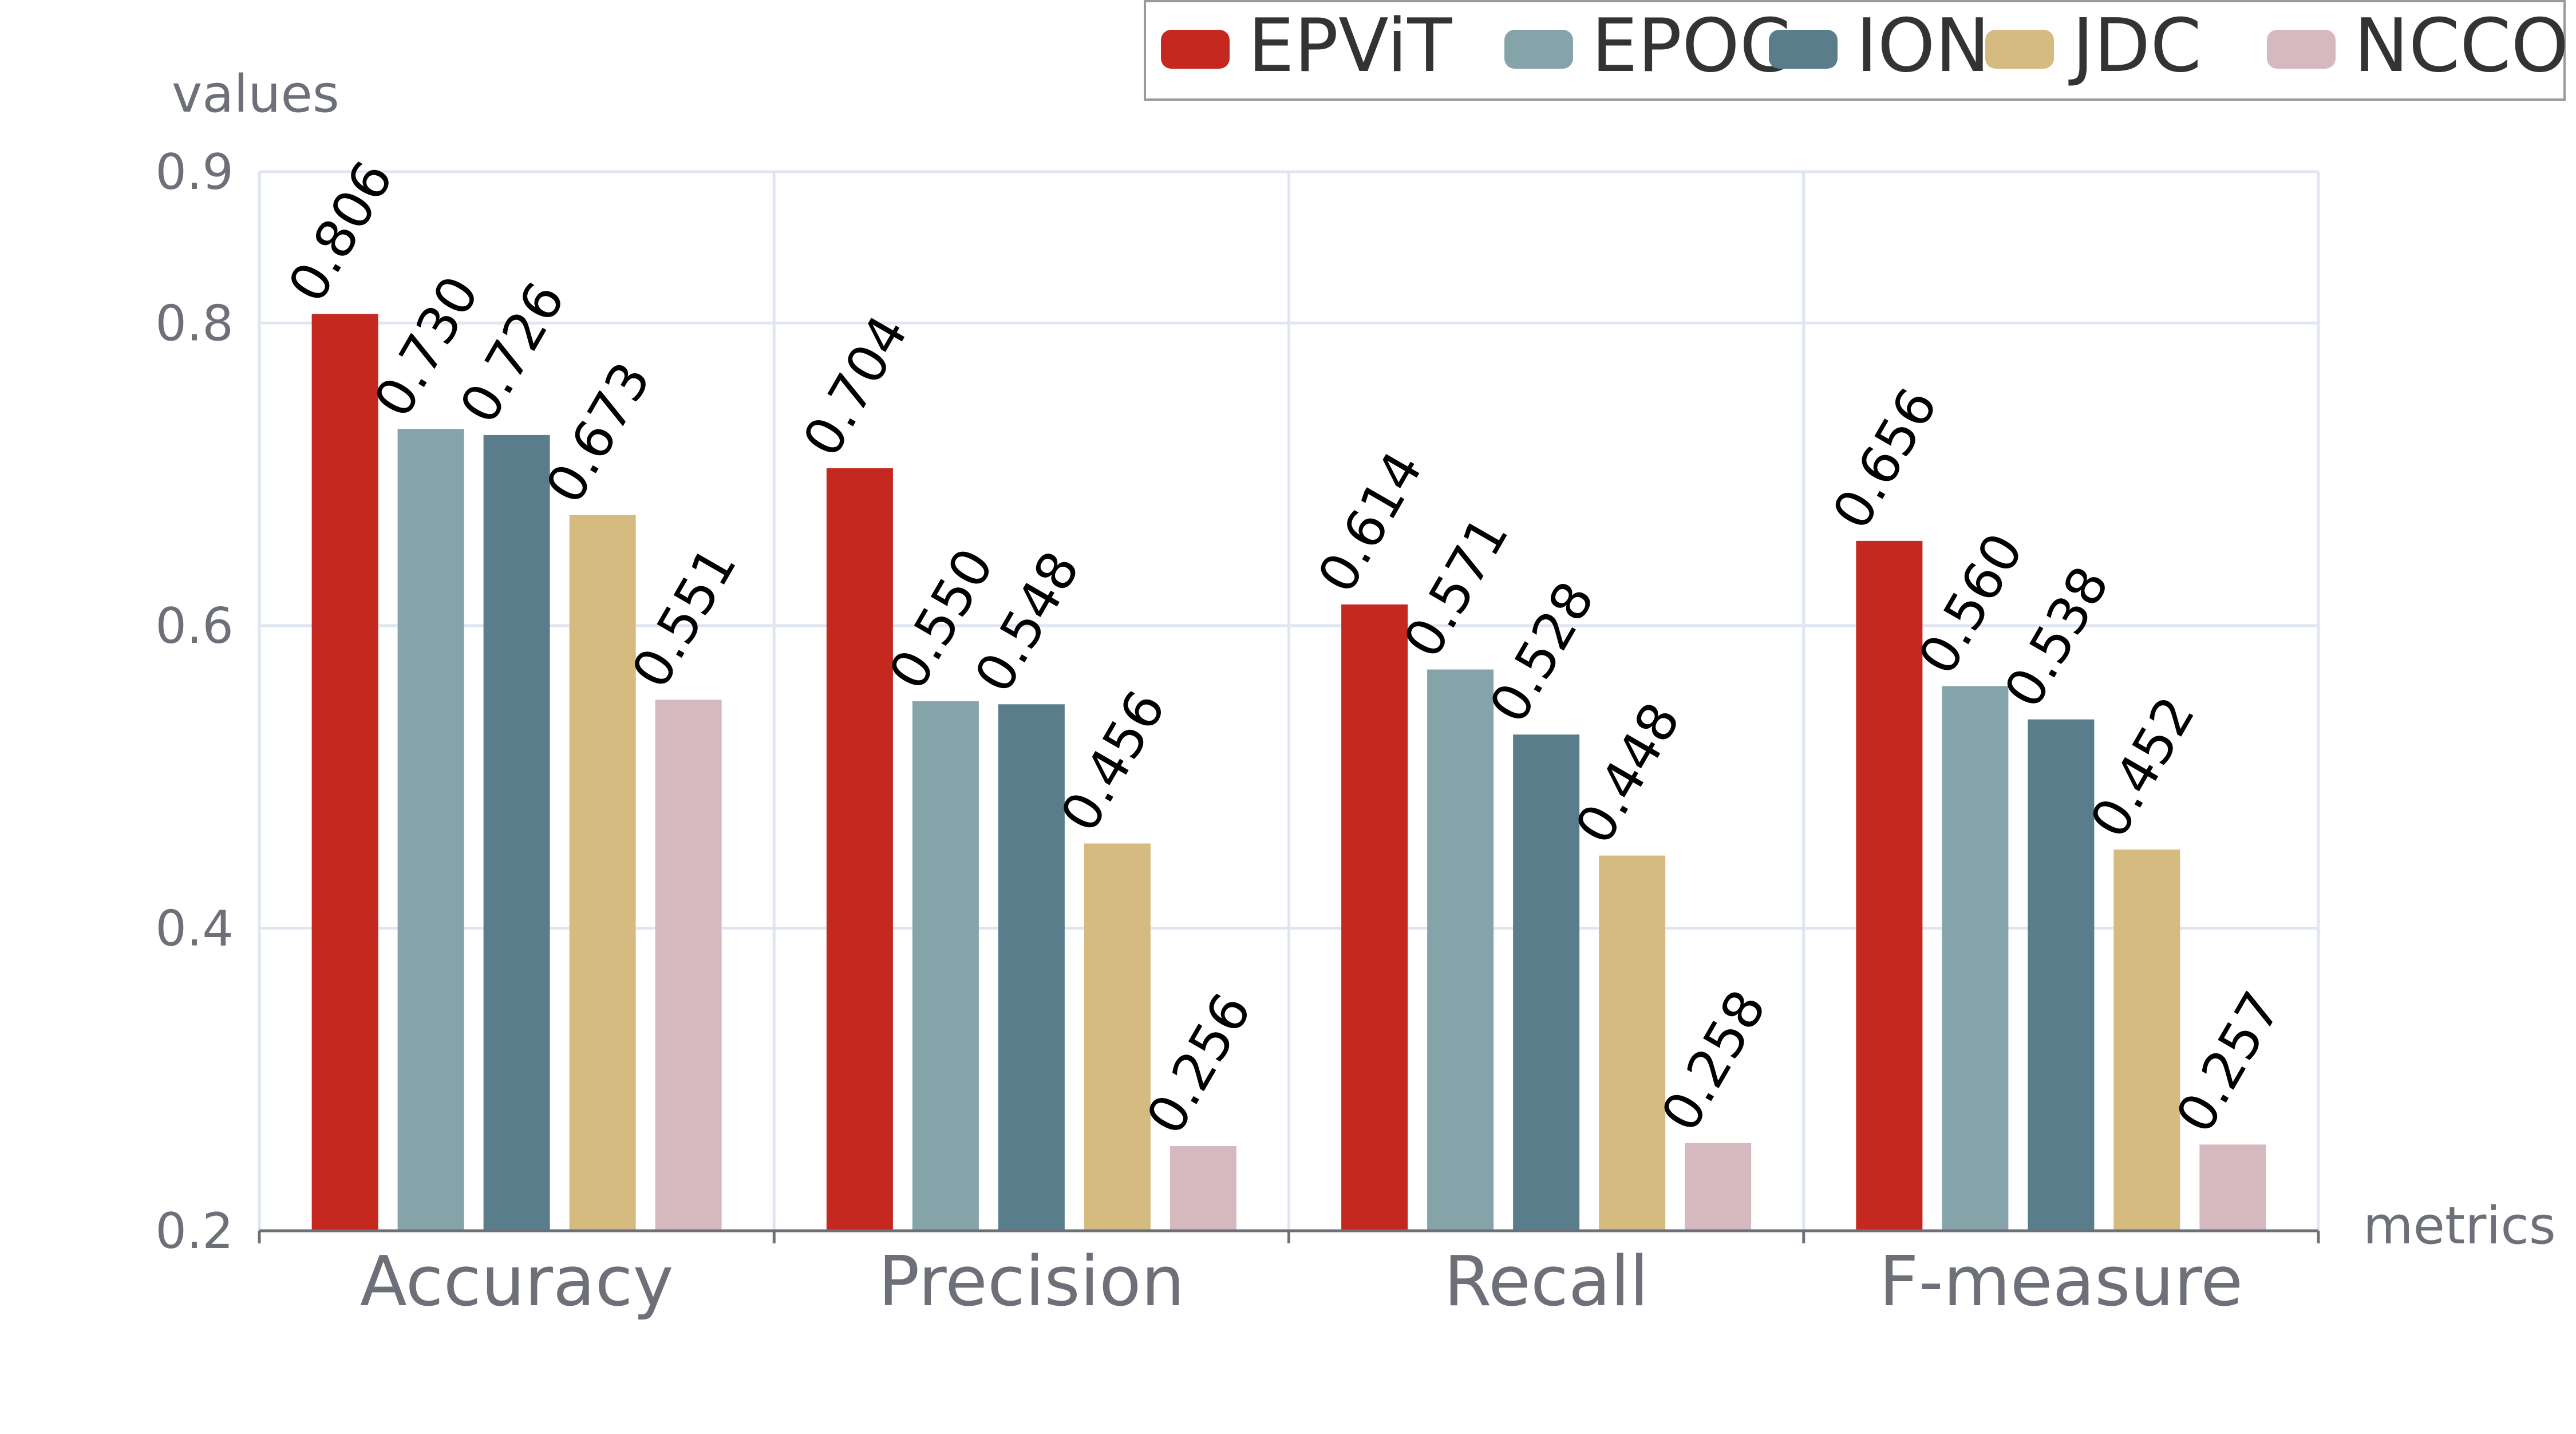 Image resolution: width=2576 pixels, height=1434 pixels. Describe the element at coordinates (1031, 967) in the screenshot. I see `bar-ion-precision` at that location.